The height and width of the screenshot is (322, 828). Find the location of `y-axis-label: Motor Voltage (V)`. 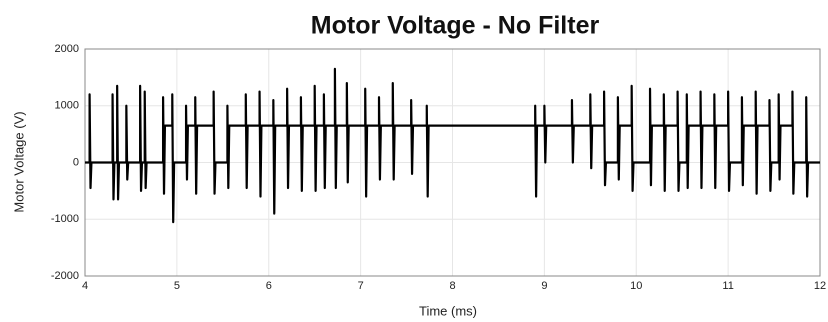

y-axis-label: Motor Voltage (V) is located at coordinates (18, 161).